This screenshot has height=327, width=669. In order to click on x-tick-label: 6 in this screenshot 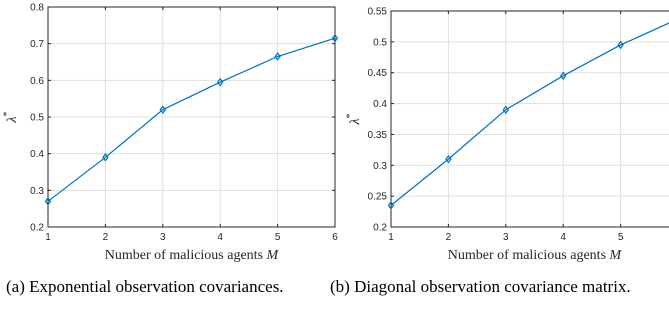, I will do `click(335, 237)`.